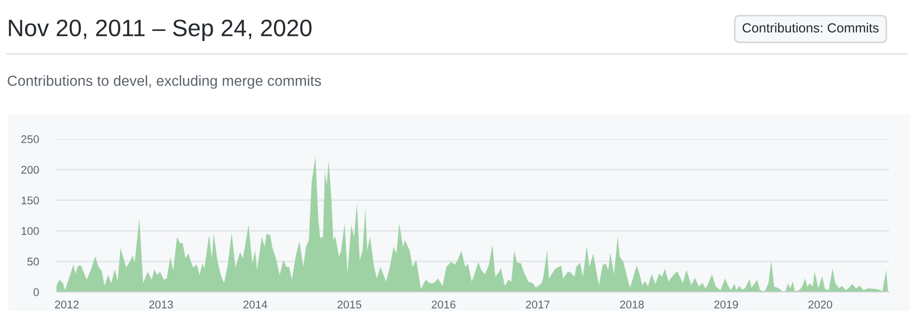 The height and width of the screenshot is (321, 914). Describe the element at coordinates (820, 304) in the screenshot. I see `x-tick-label: 2020` at that location.